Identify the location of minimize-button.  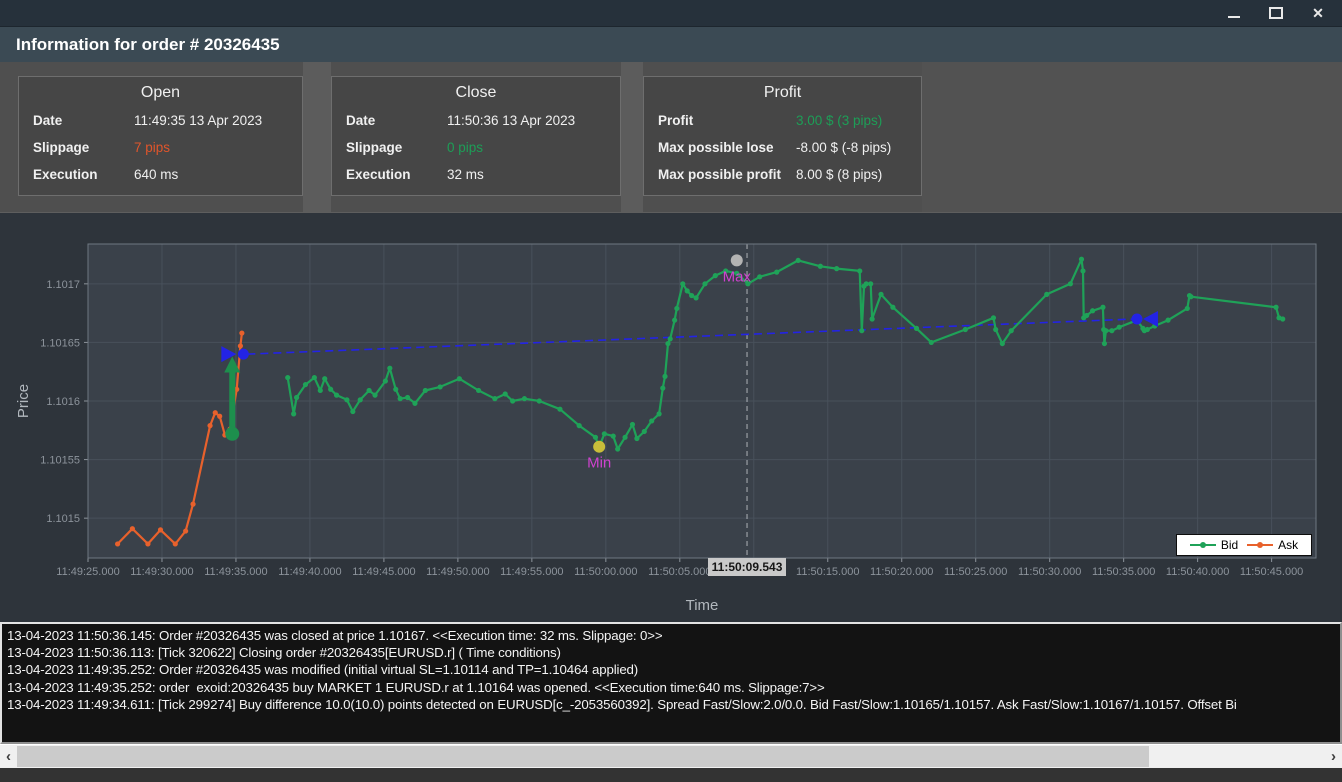
(1234, 13).